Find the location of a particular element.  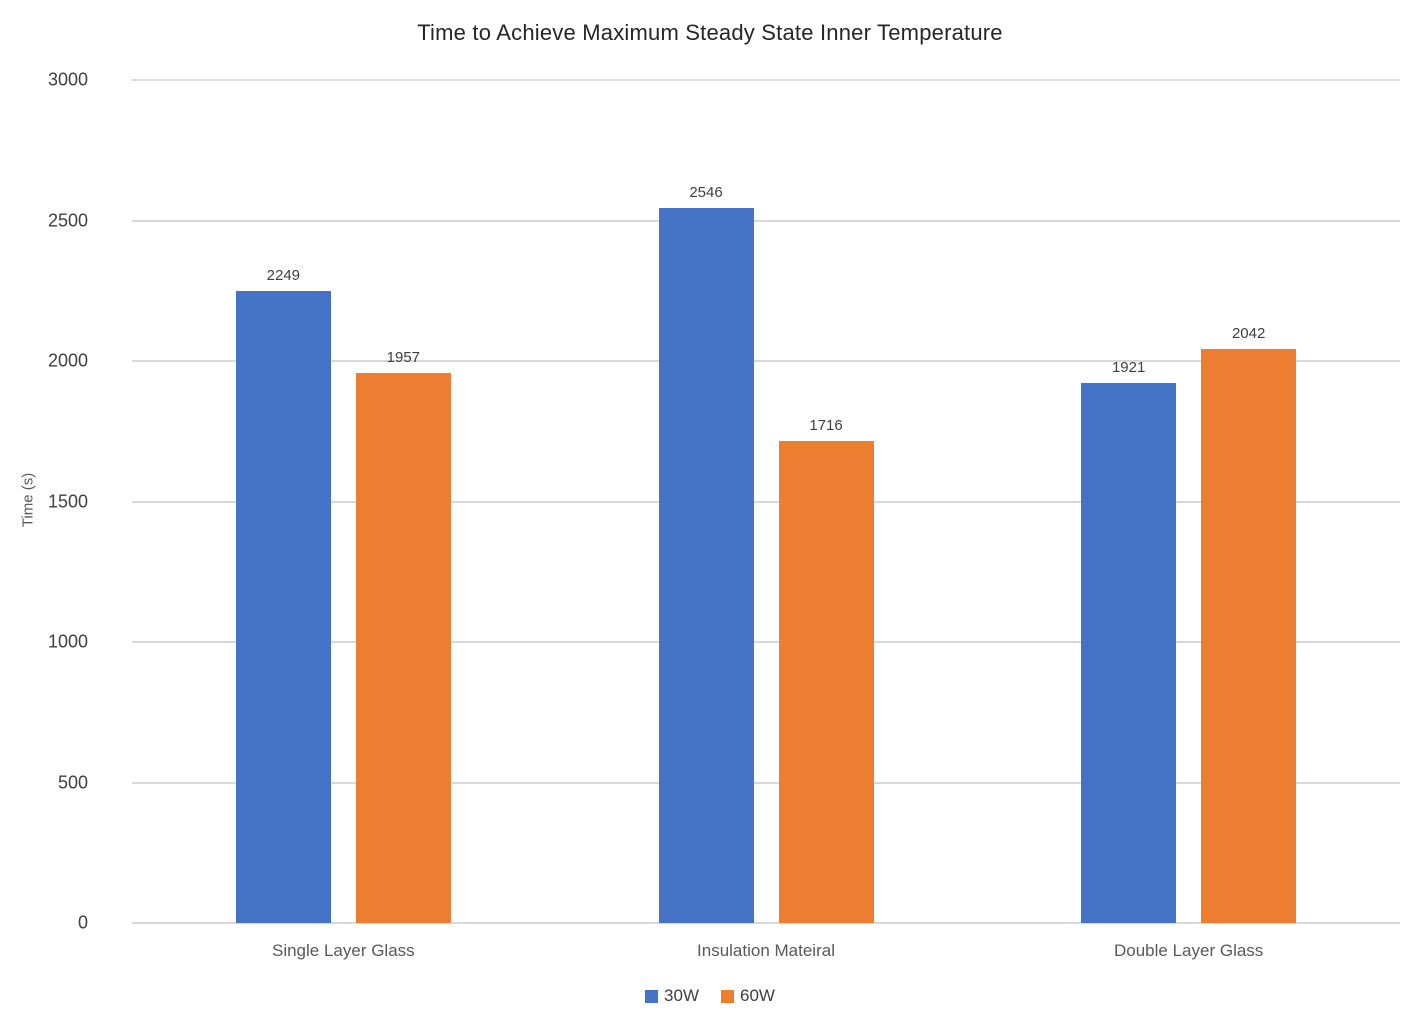

legend-item-60W: 60W is located at coordinates (748, 996).